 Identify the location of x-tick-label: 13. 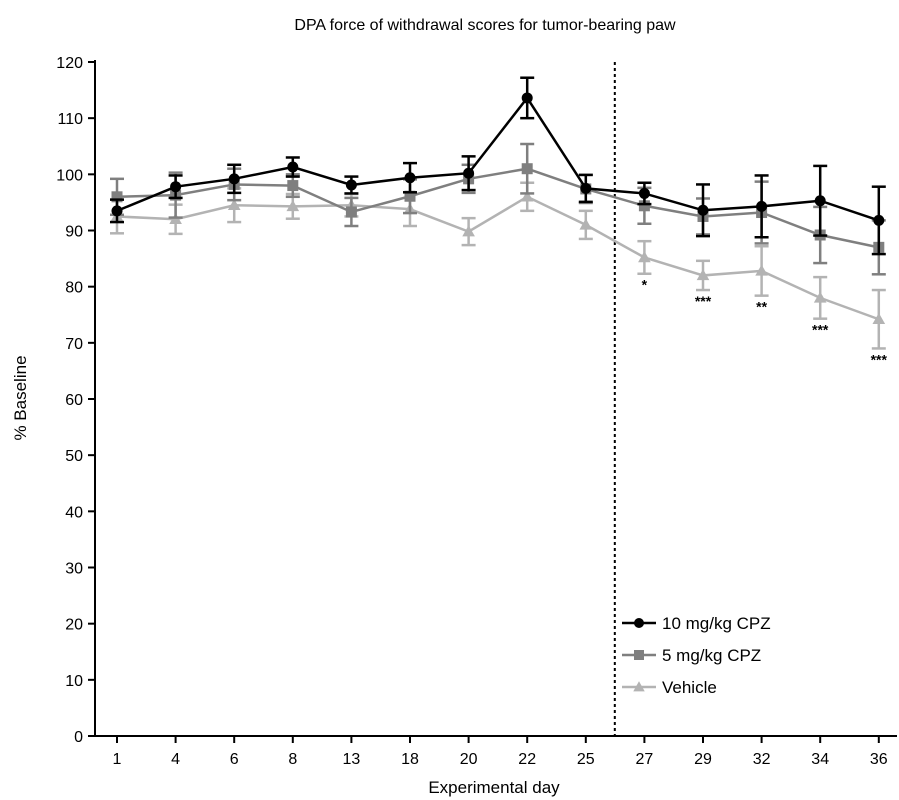
(352, 759).